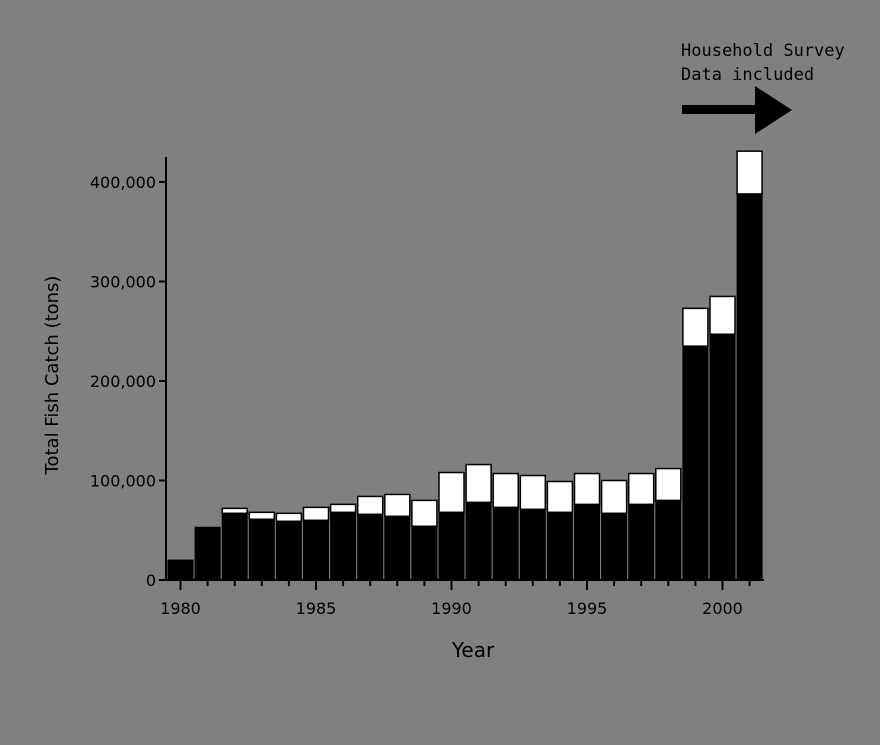 The image size is (880, 745). I want to click on bar-lower-1988, so click(397, 548).